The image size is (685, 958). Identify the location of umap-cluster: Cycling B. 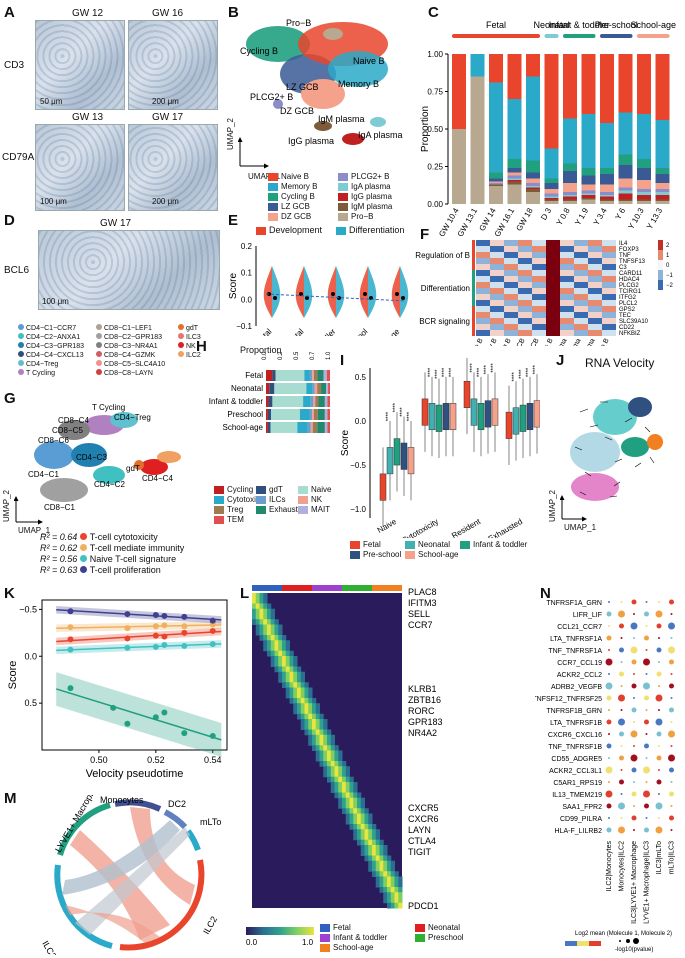
(259, 51).